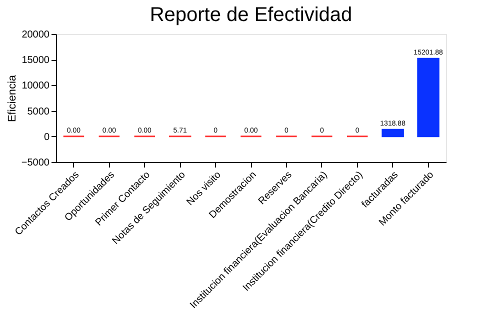 The image size is (500, 330). I want to click on y-tick-label: 15000, so click(36, 60).